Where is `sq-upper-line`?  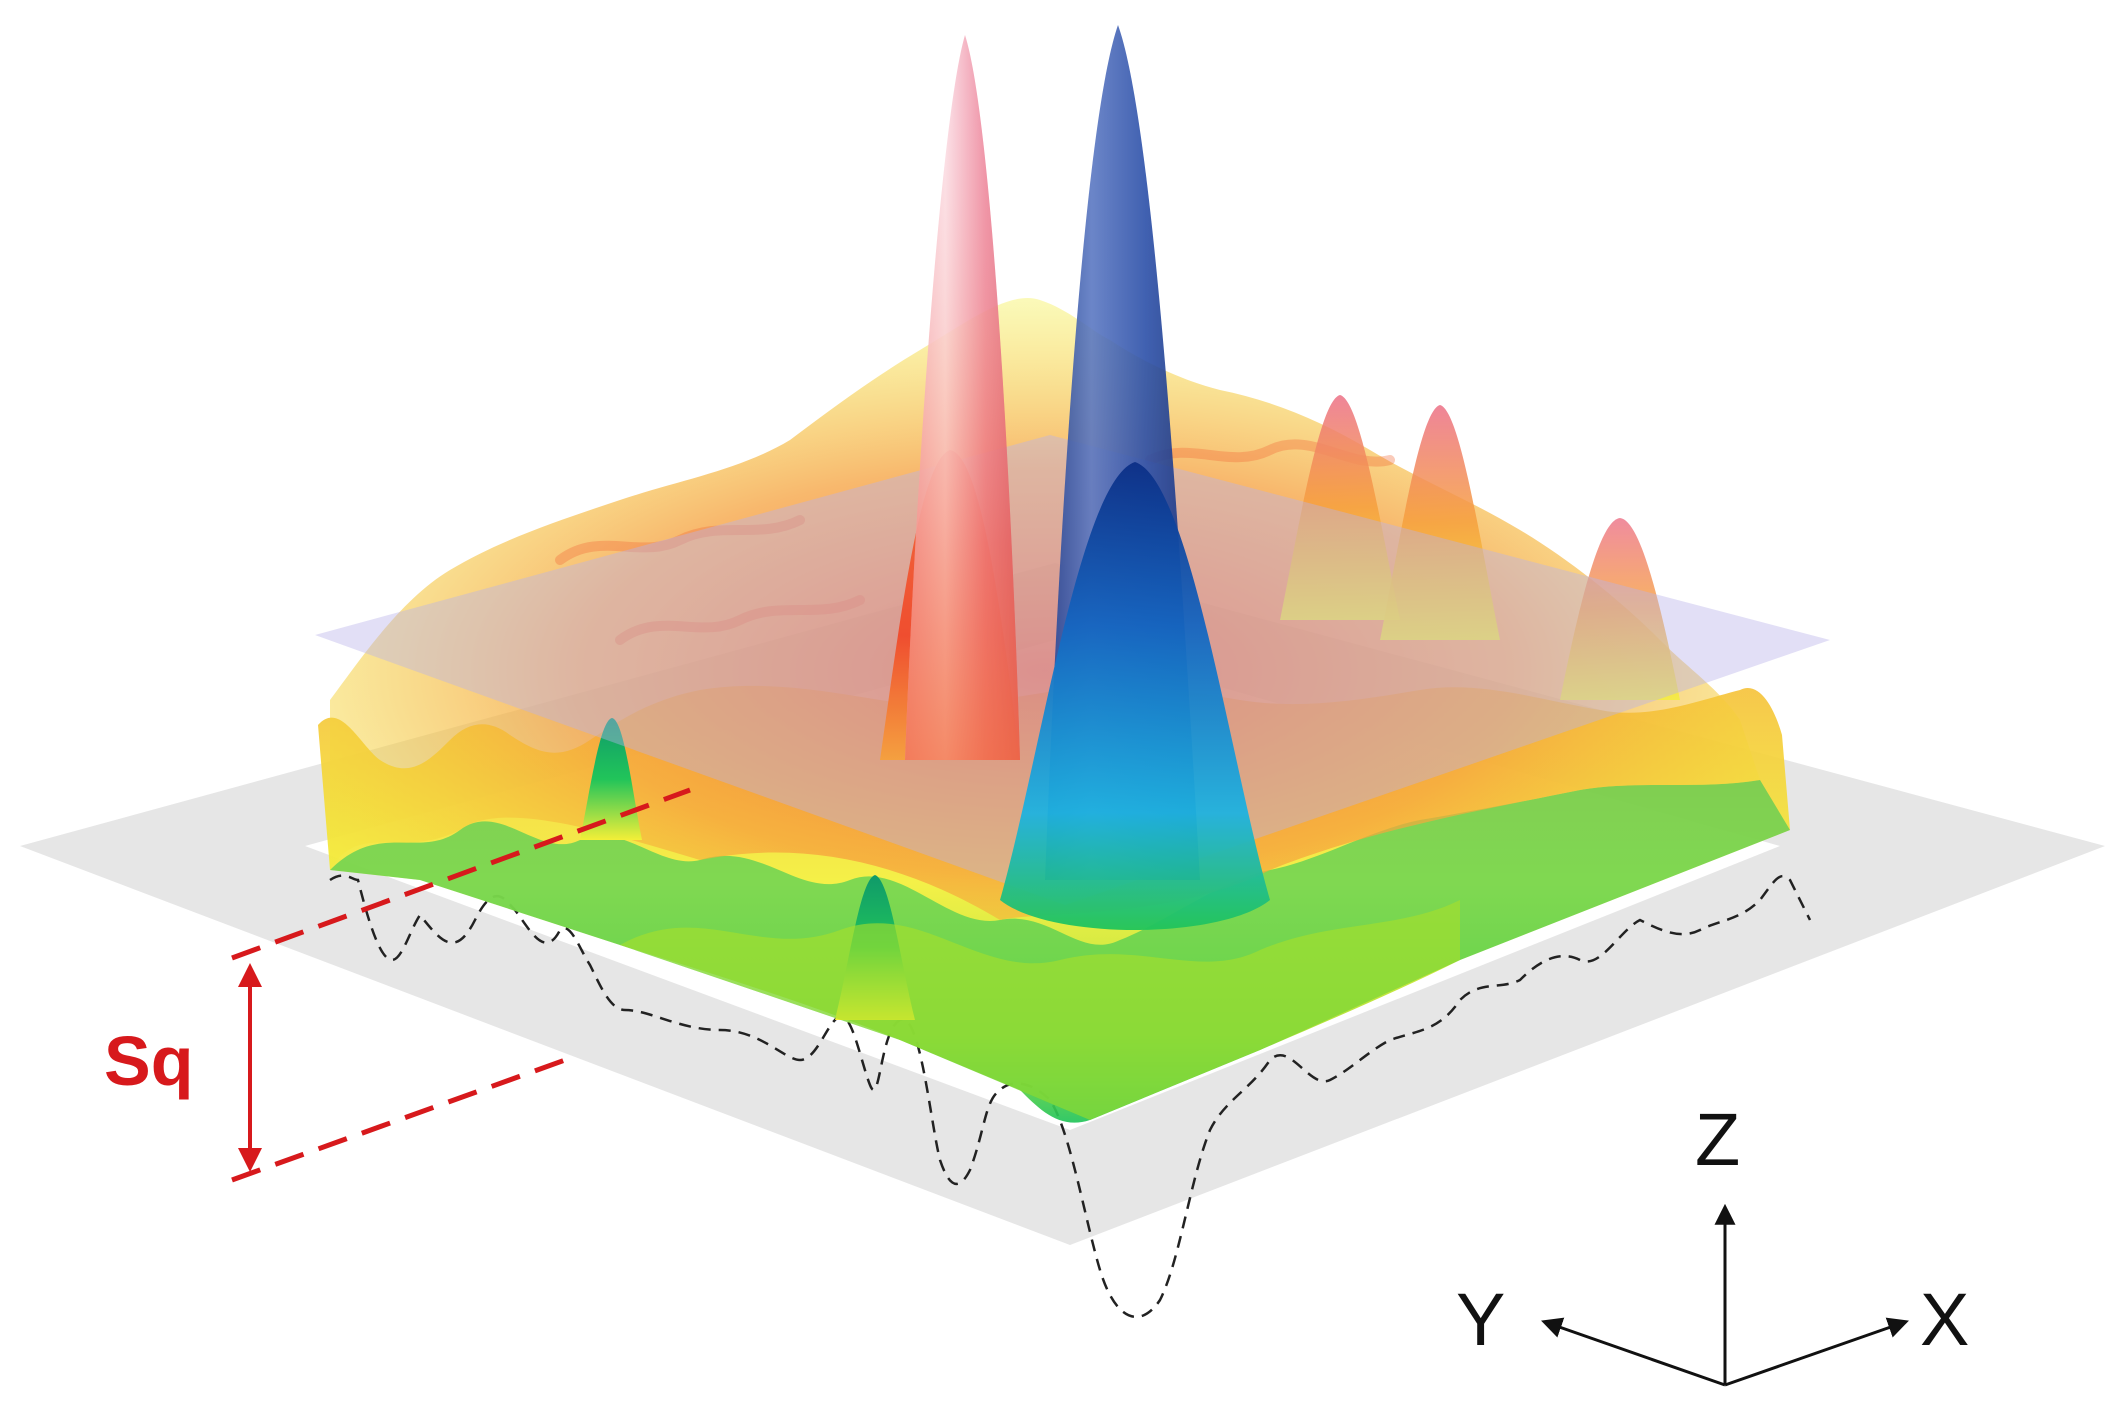
sq-upper-line is located at coordinates (461, 874).